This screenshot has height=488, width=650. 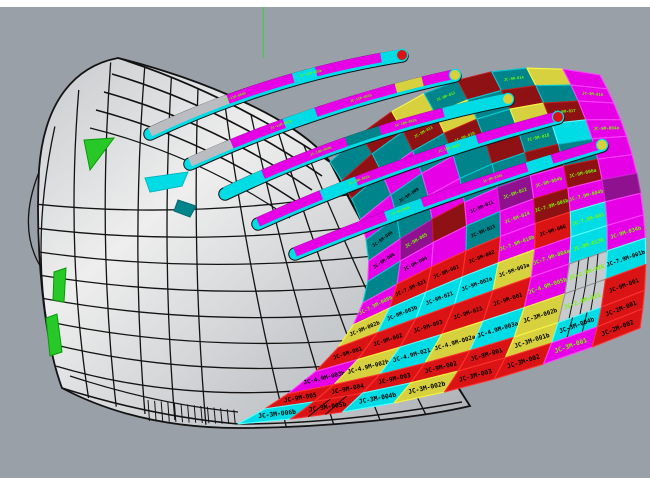 What do you see at coordinates (166, 182) in the screenshot?
I see `highlighted-panel-cyan` at bounding box center [166, 182].